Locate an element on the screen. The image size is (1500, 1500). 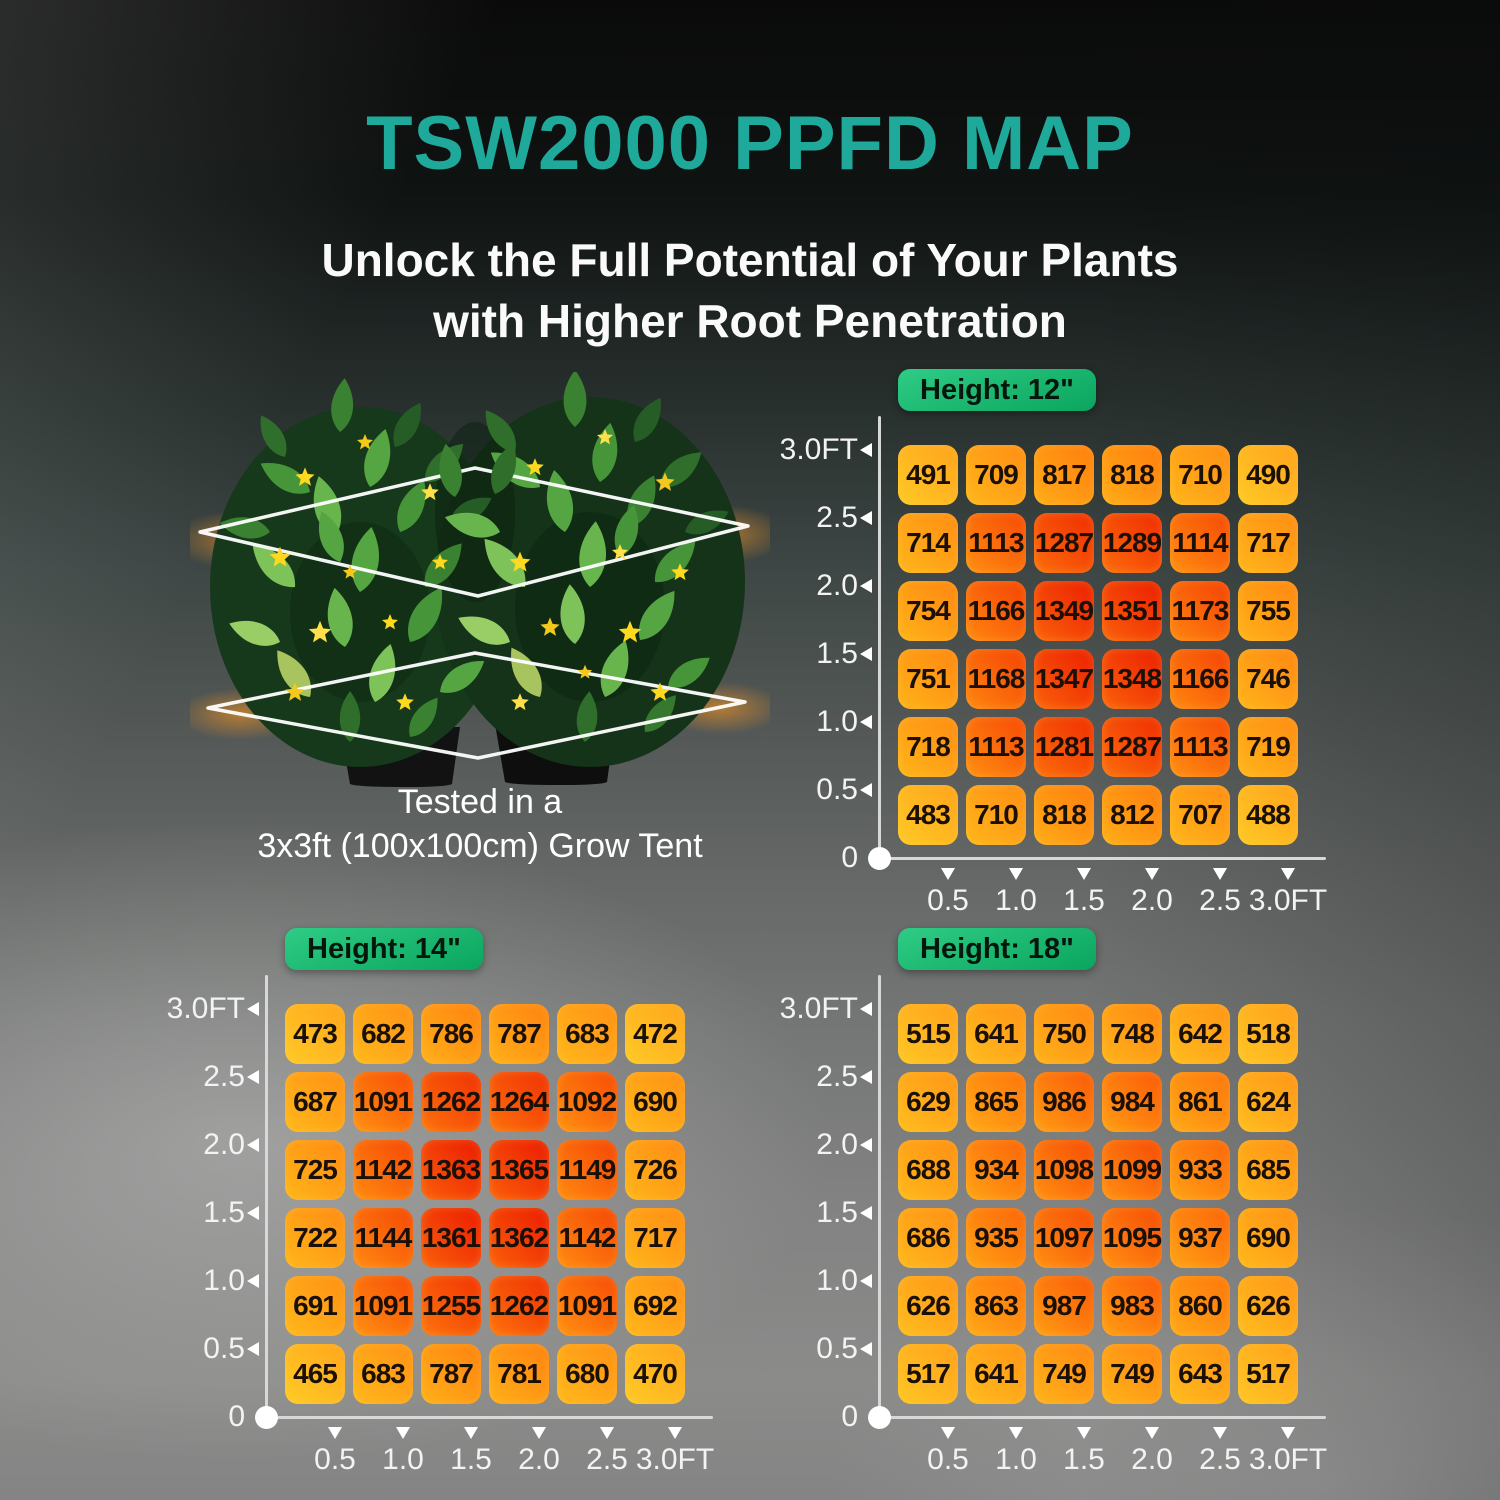
ppfd-cell: 680 is located at coordinates (587, 1374).